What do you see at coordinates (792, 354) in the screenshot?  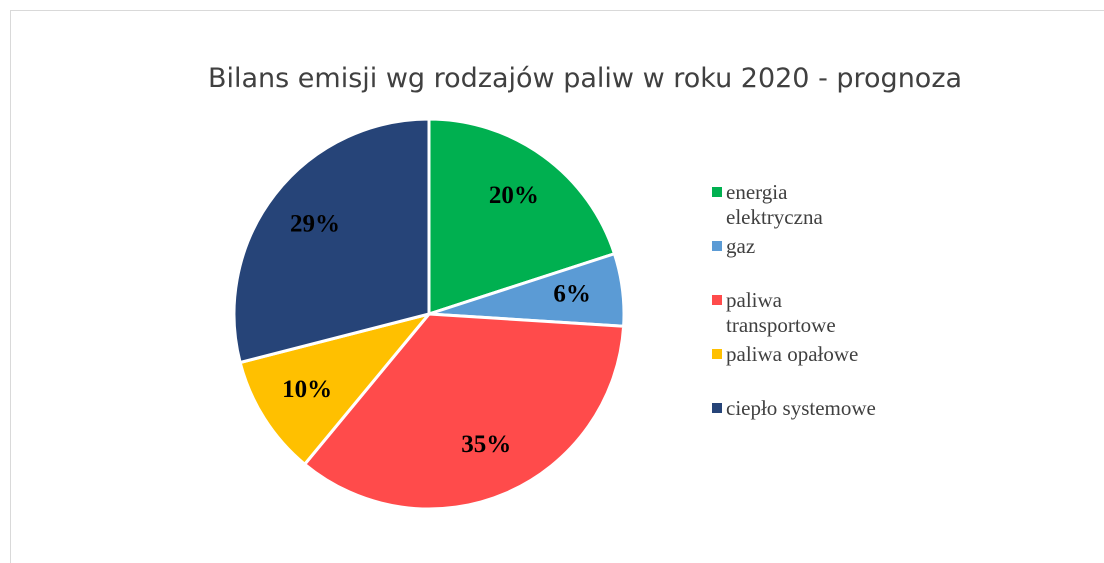 I see `legend-label: paliwa opałowe` at bounding box center [792, 354].